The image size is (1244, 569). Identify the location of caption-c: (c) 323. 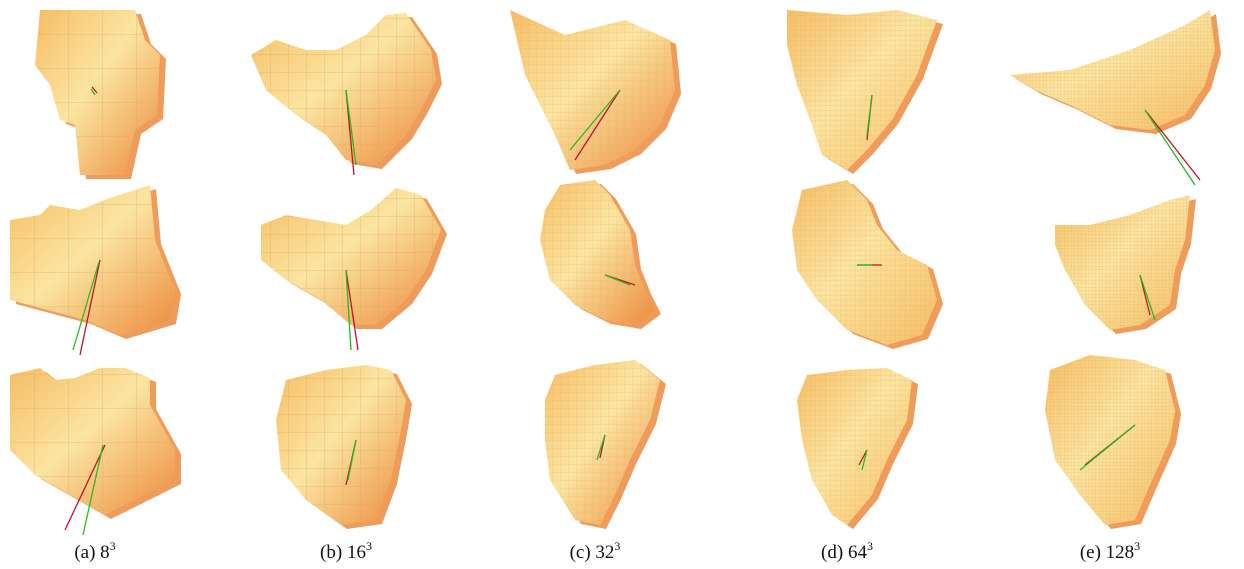
(595, 551).